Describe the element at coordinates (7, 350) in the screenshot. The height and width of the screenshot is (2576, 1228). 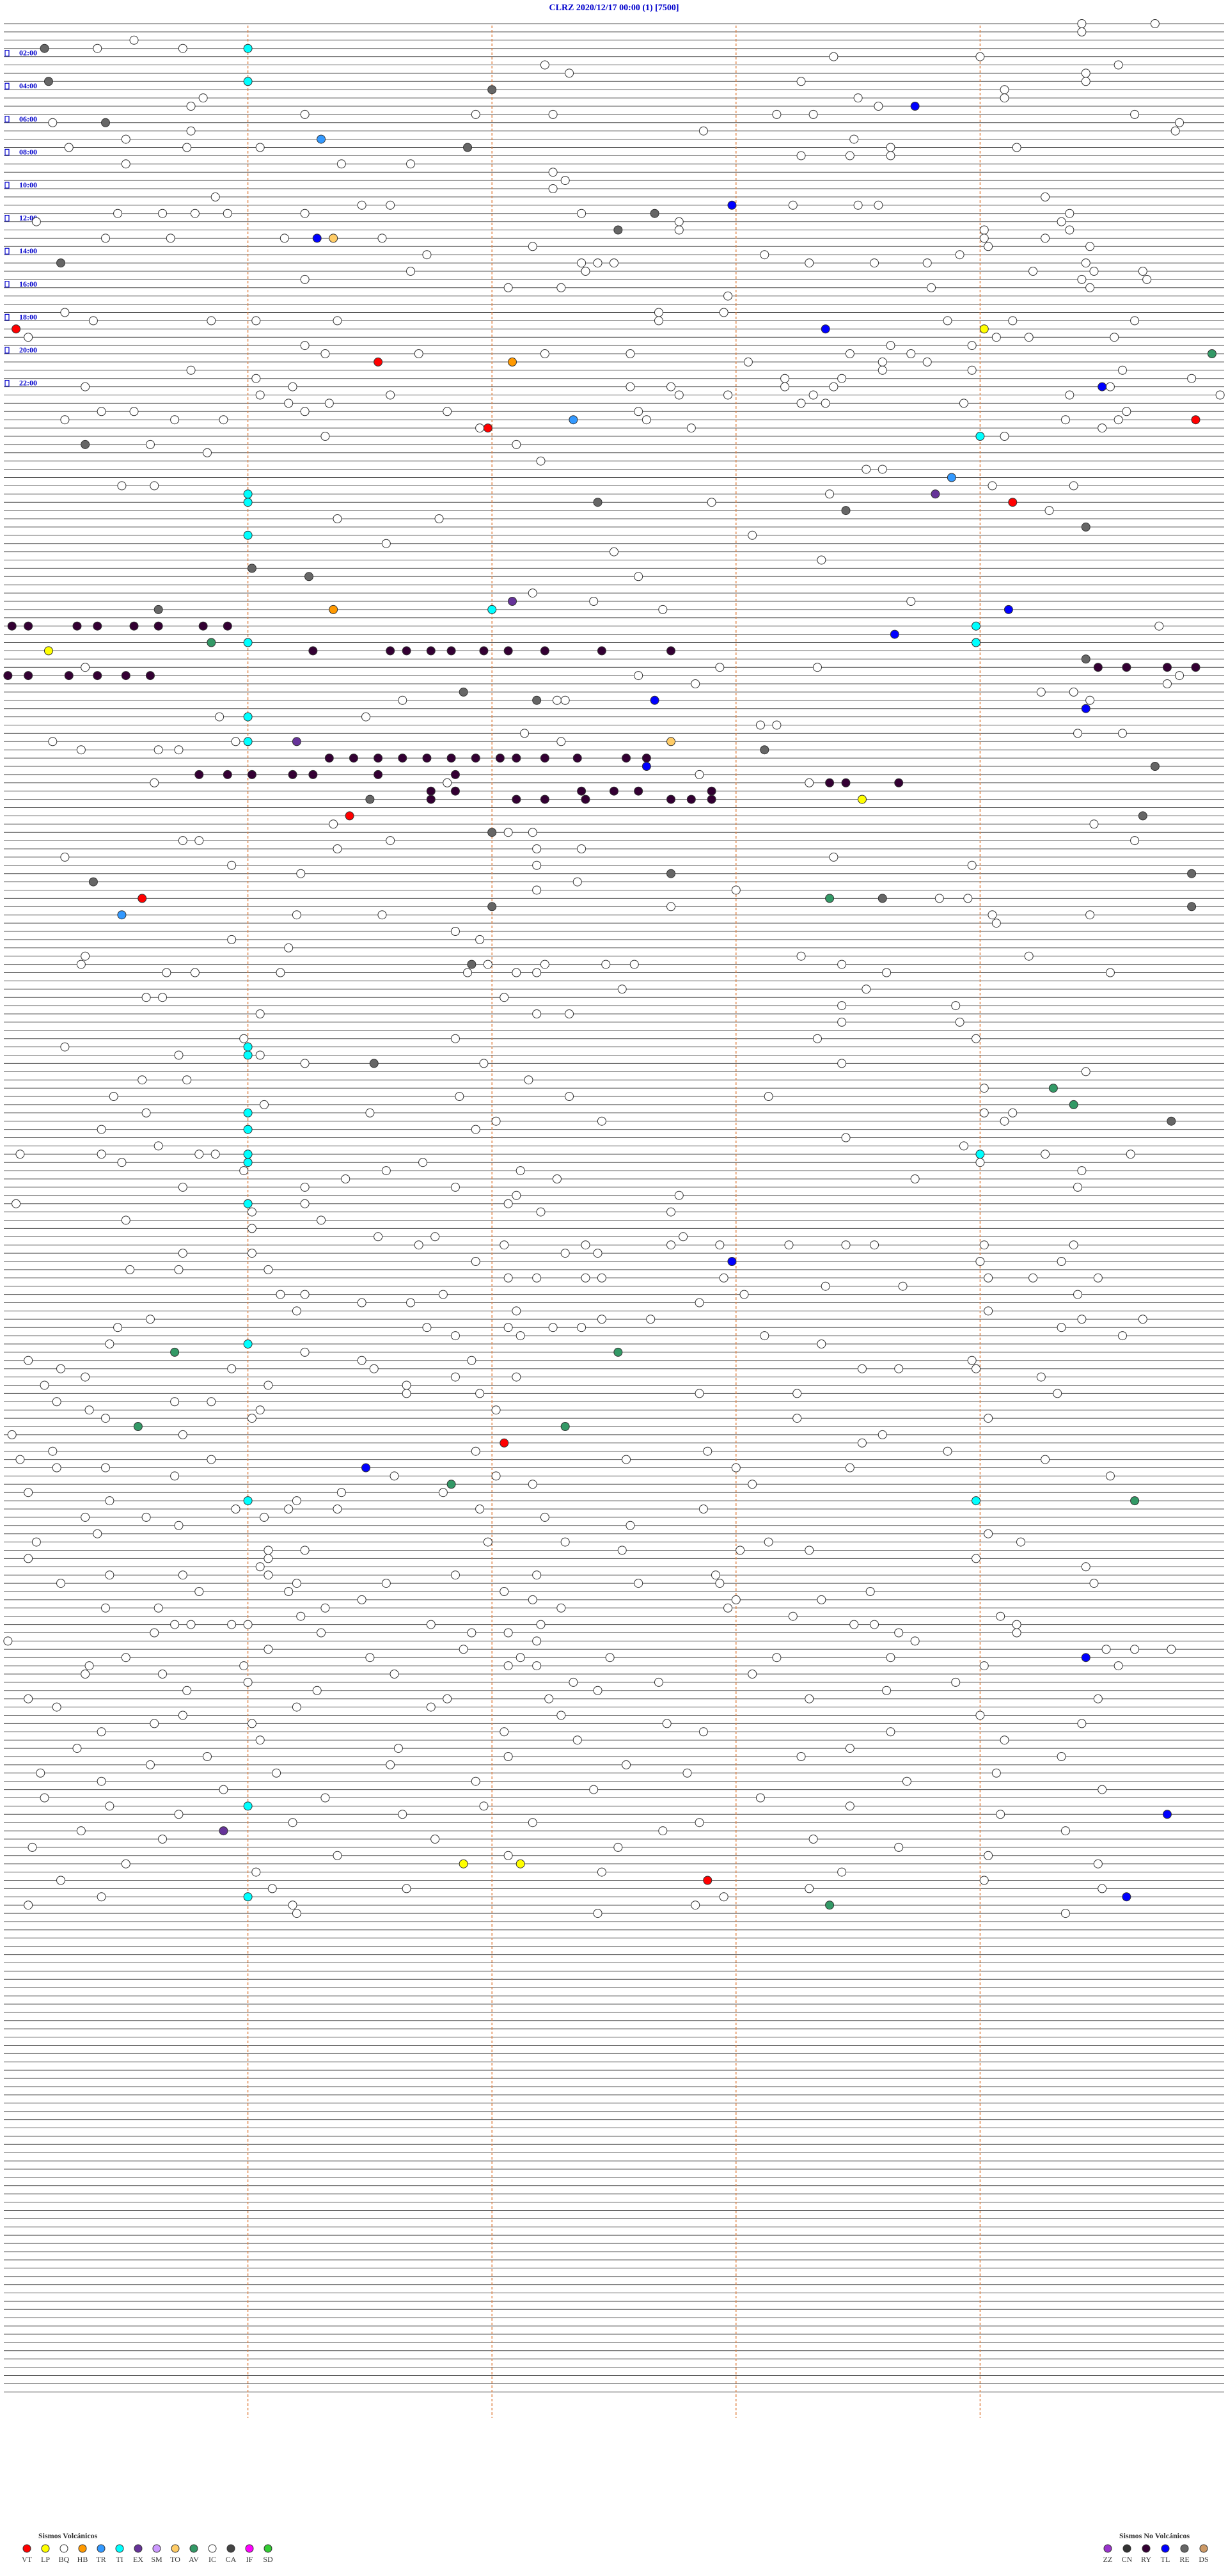
I see `hour-bracket` at that location.